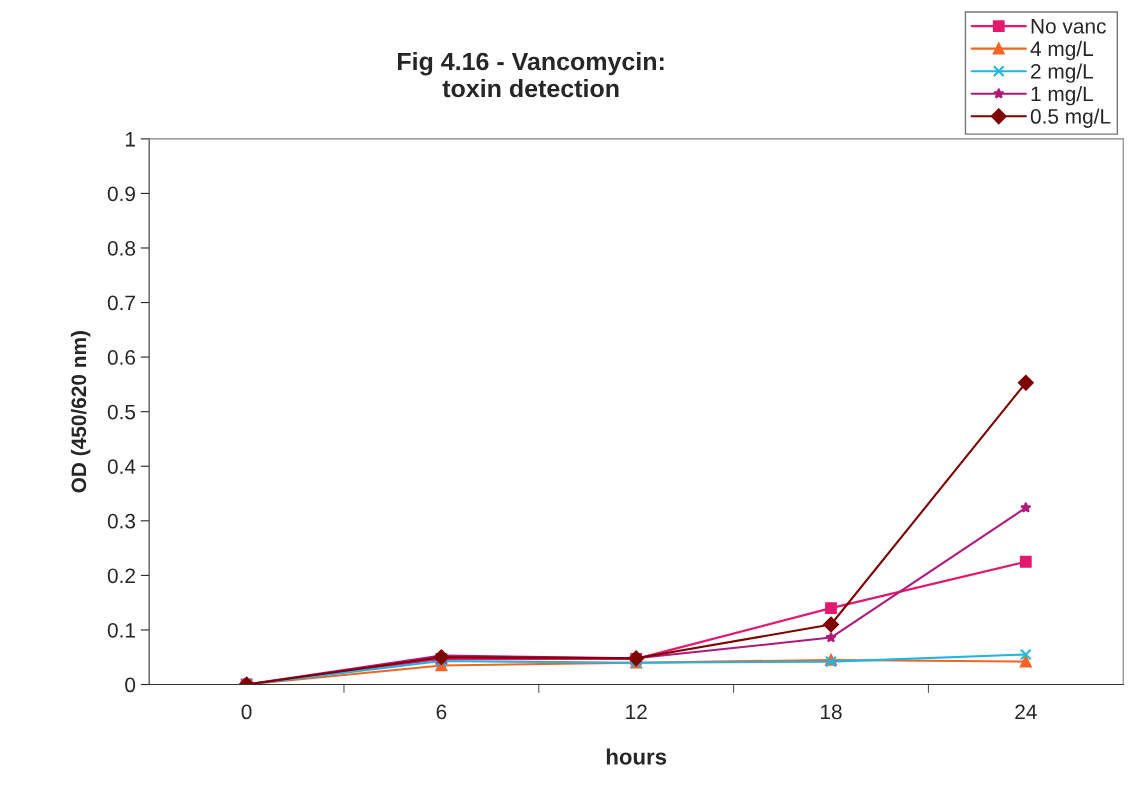 The height and width of the screenshot is (812, 1130). Describe the element at coordinates (531, 74) in the screenshot. I see `chart-title: Fig 4.16 - Vancomycin: toxin detection` at that location.